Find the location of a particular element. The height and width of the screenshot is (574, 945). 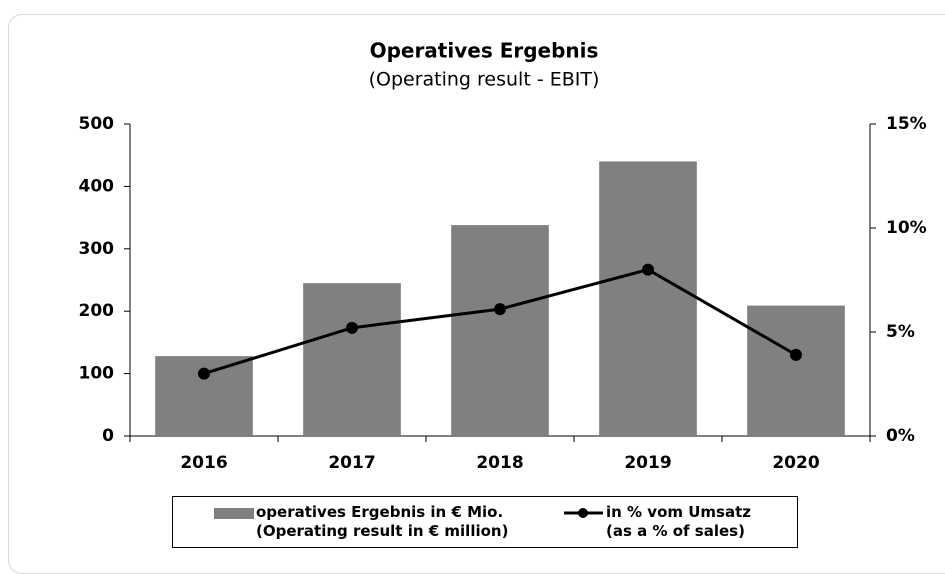

y-tick-label: 500 is located at coordinates (97, 124).